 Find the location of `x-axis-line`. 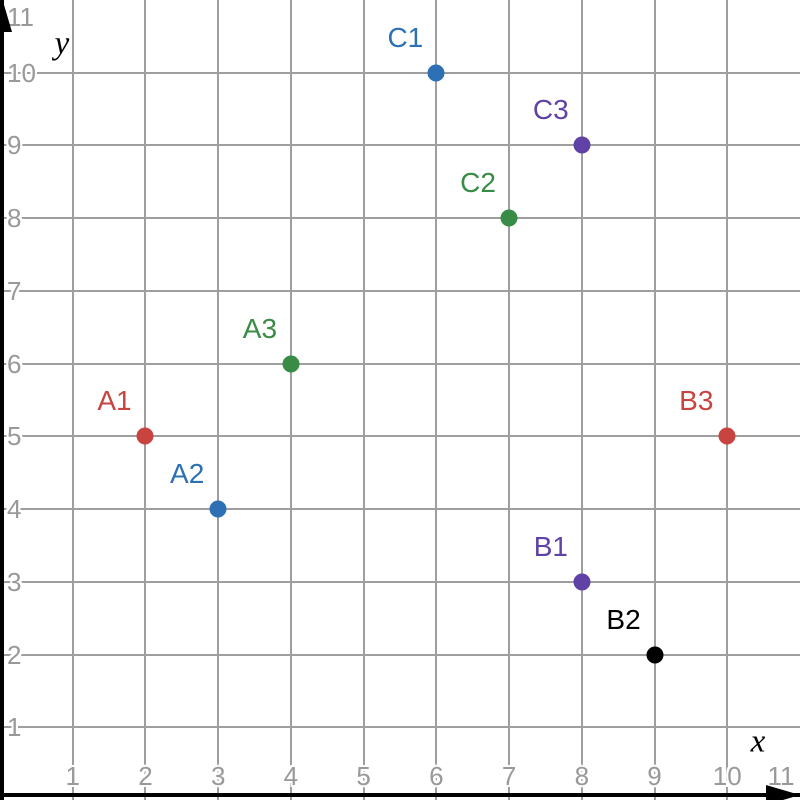

x-axis-line is located at coordinates (400, 795).